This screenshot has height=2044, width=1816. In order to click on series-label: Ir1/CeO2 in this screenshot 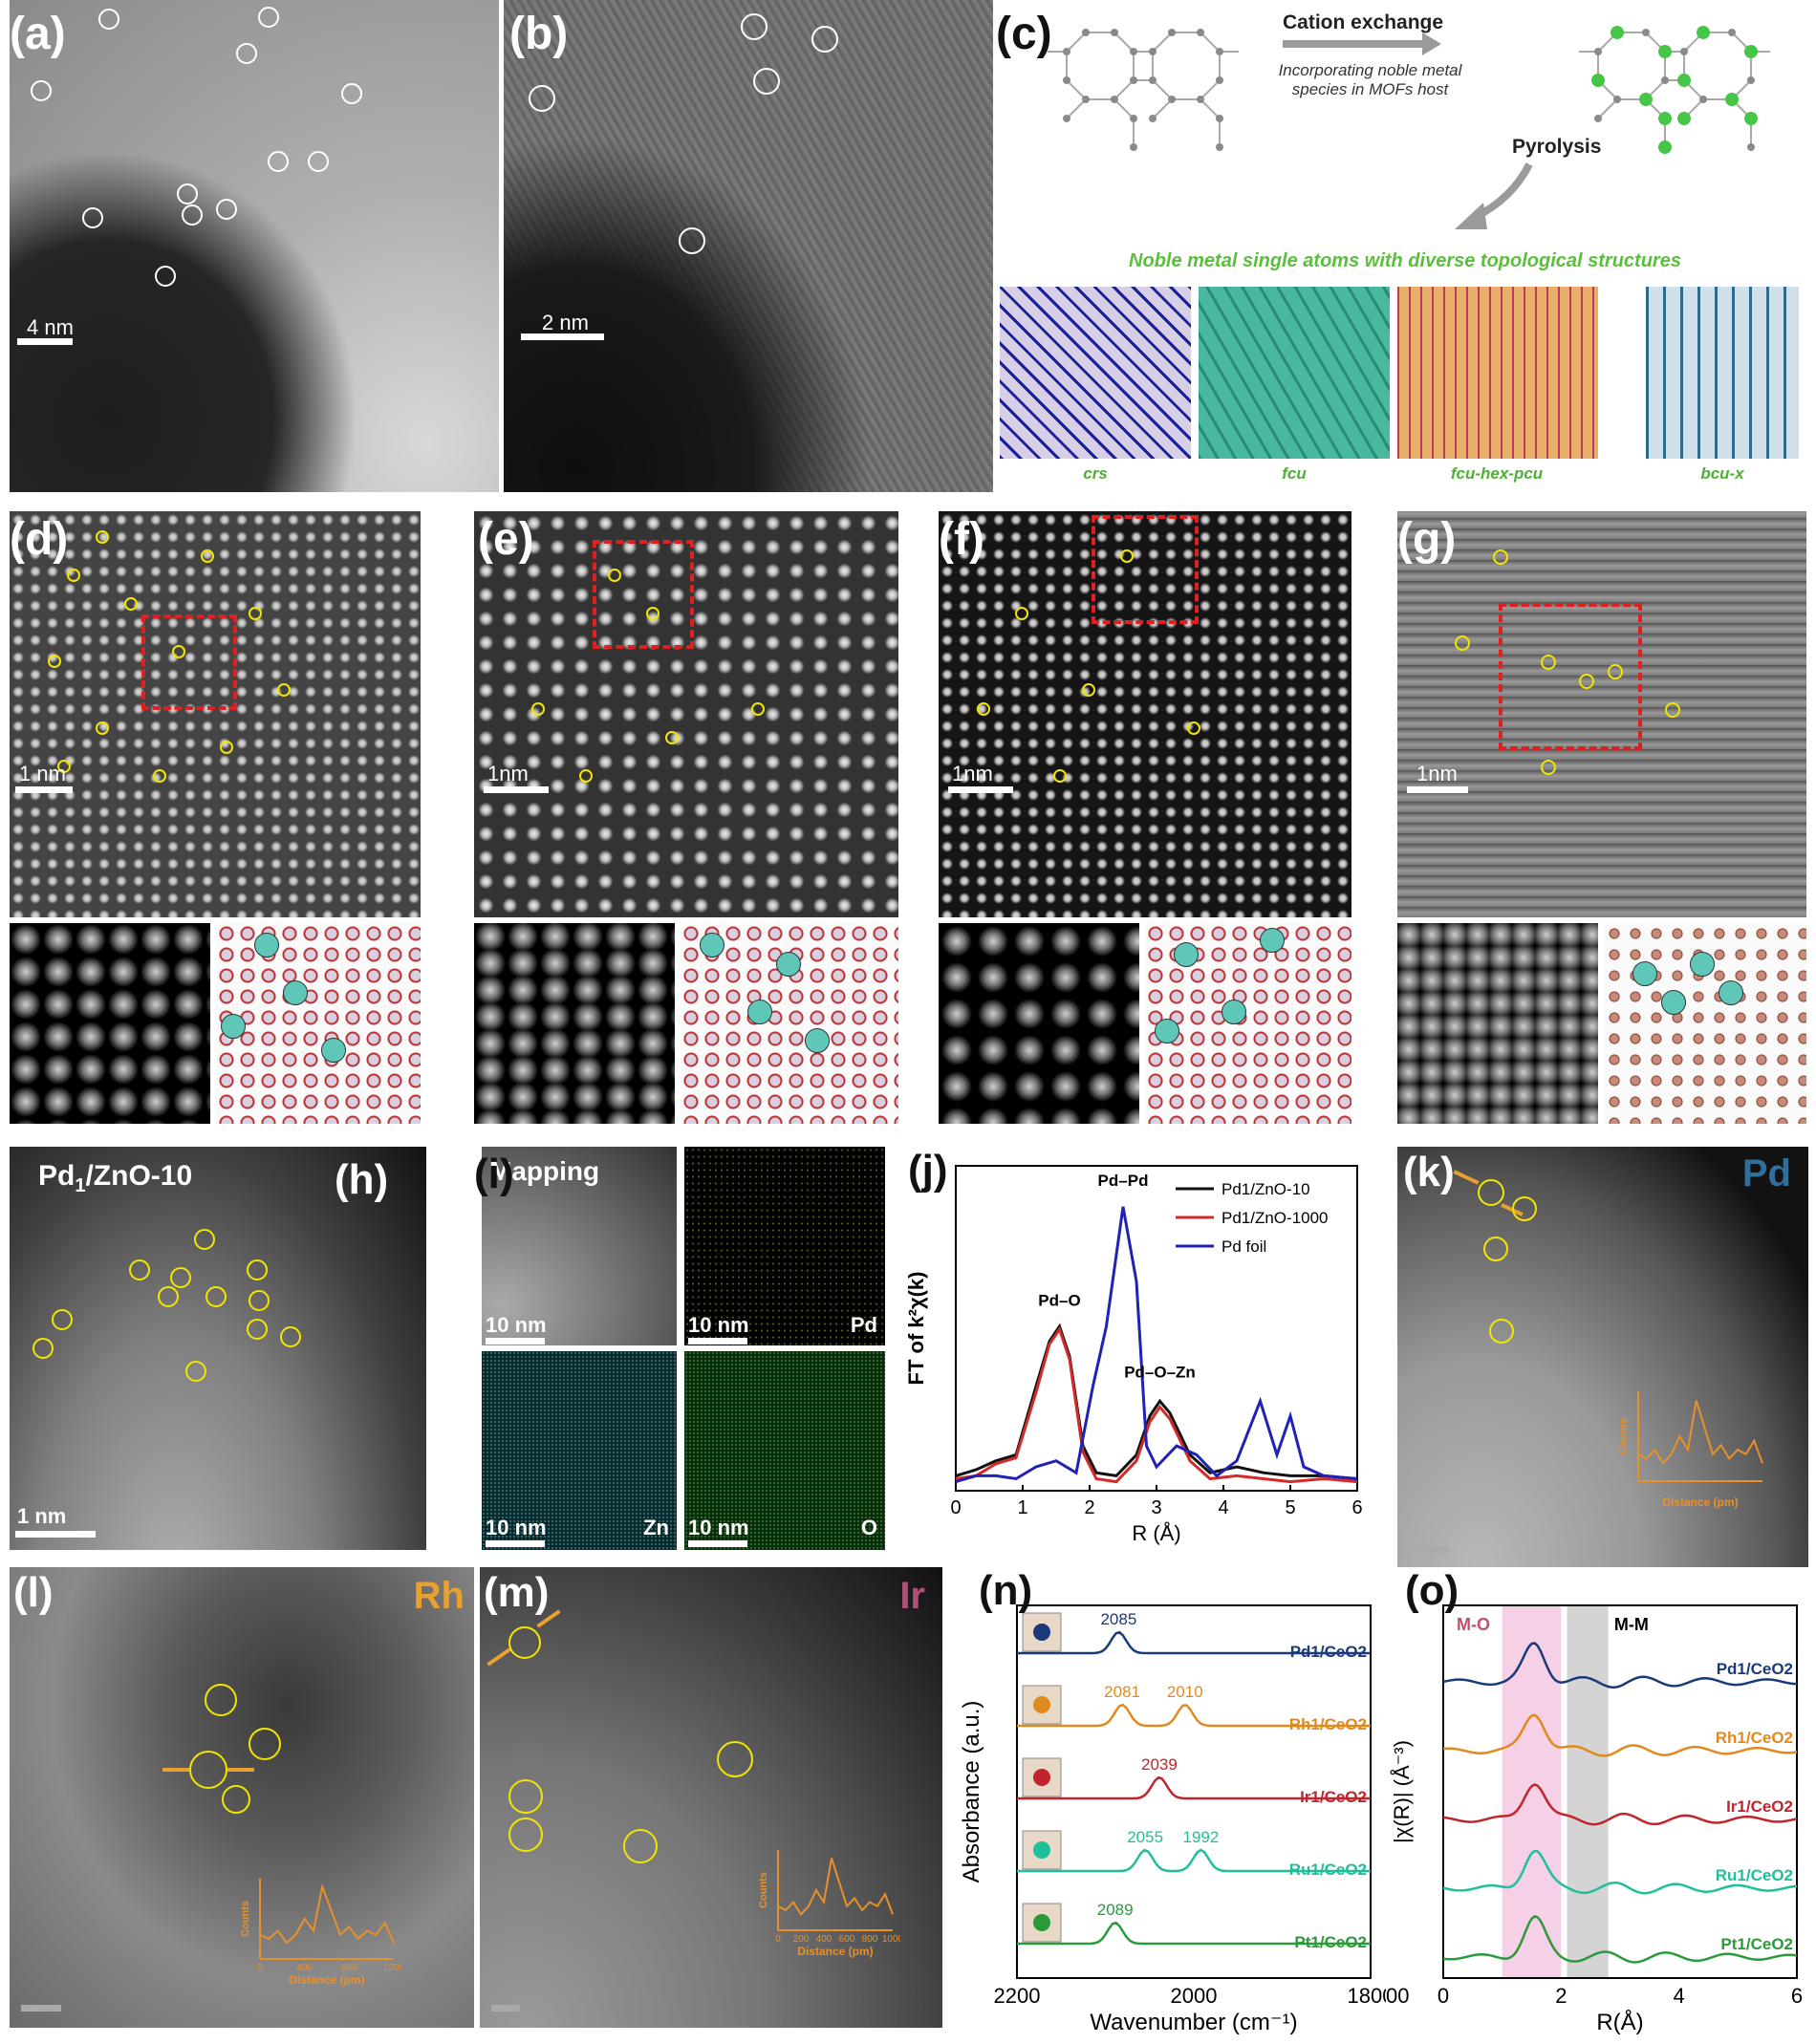, I will do `click(1759, 1807)`.